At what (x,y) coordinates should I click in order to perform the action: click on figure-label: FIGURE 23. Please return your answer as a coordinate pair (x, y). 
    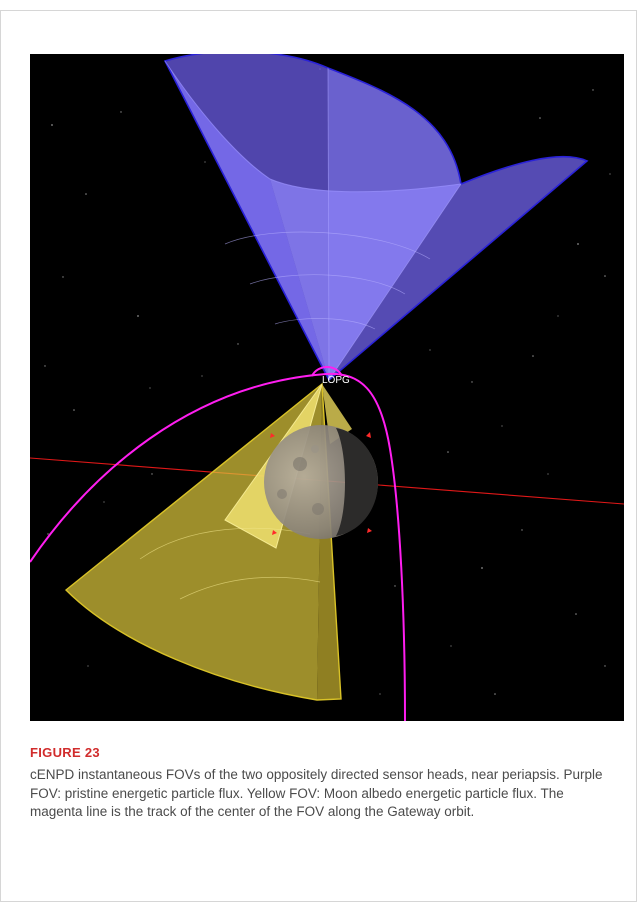
    Looking at the image, I should click on (65, 752).